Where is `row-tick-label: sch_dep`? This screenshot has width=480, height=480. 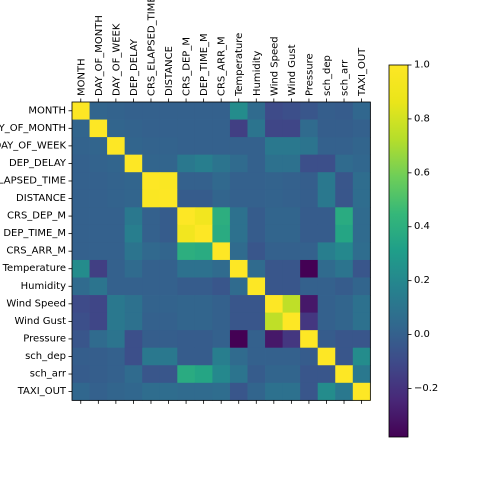 row-tick-label: sch_dep is located at coordinates (45, 356).